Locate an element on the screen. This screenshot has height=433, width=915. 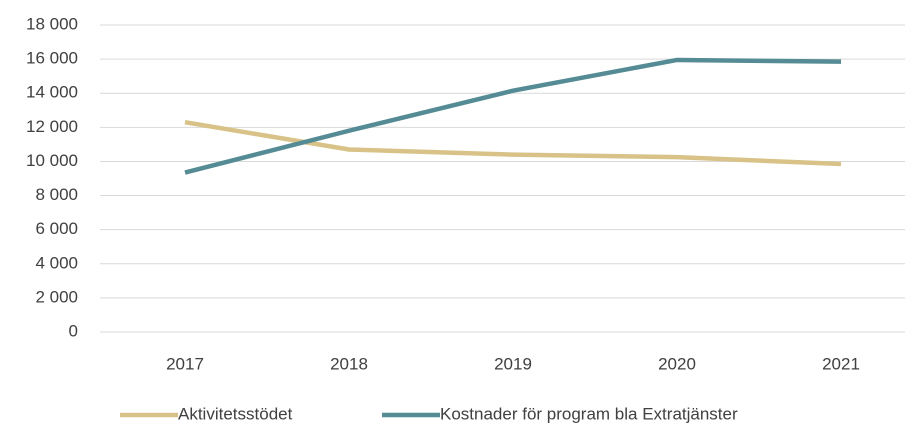
legend-label: Aktivitetsstödet is located at coordinates (235, 413).